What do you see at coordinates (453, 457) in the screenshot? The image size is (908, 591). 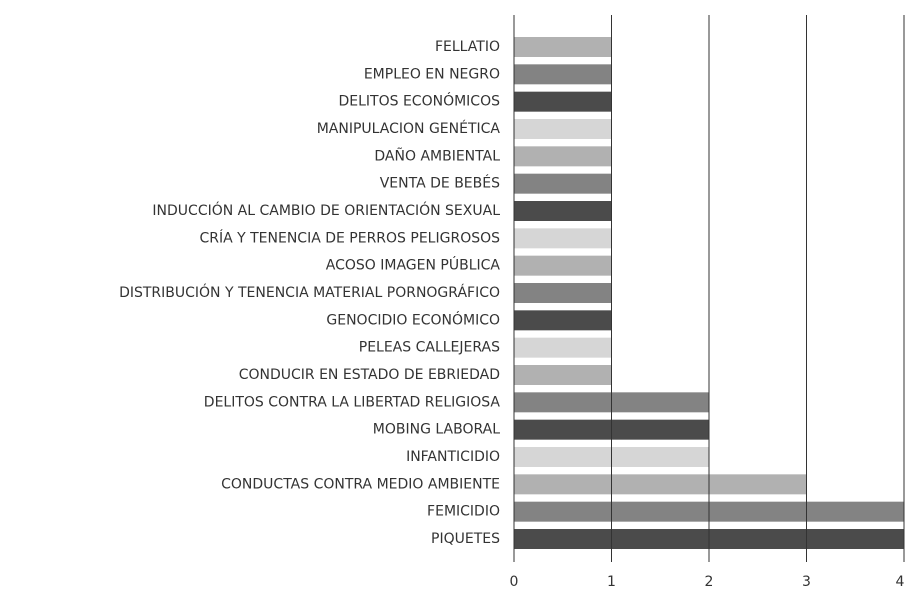 I see `y-tick-label: INFANTICIDIO` at bounding box center [453, 457].